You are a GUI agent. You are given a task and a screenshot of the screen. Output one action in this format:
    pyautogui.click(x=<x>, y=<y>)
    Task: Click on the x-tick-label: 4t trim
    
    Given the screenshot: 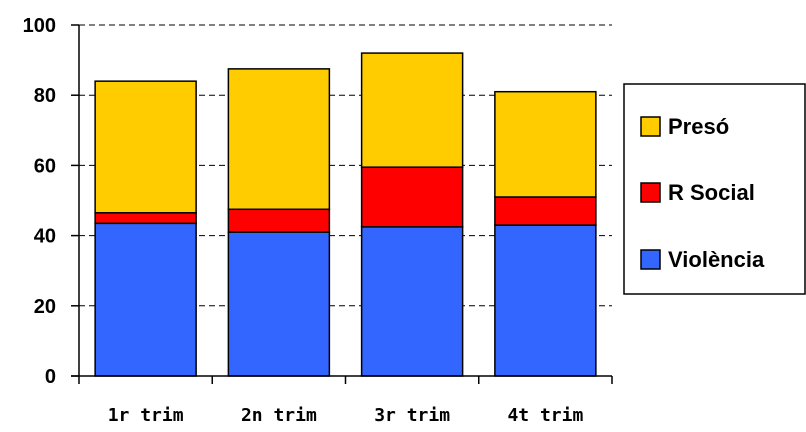 What is the action you would take?
    pyautogui.click(x=545, y=415)
    